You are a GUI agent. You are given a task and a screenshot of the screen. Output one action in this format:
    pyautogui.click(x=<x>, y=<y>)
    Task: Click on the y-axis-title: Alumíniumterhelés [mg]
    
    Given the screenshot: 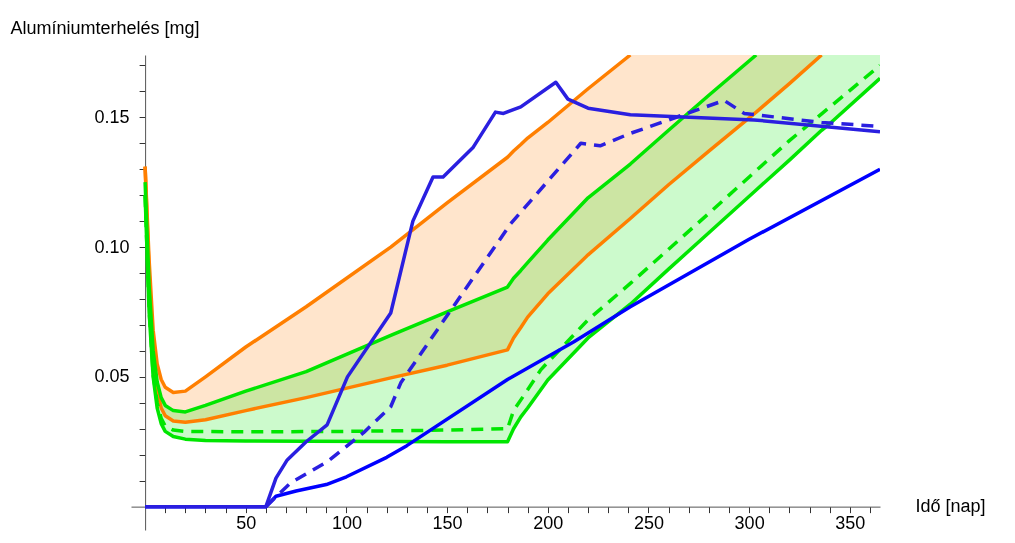 What is the action you would take?
    pyautogui.click(x=105, y=27)
    